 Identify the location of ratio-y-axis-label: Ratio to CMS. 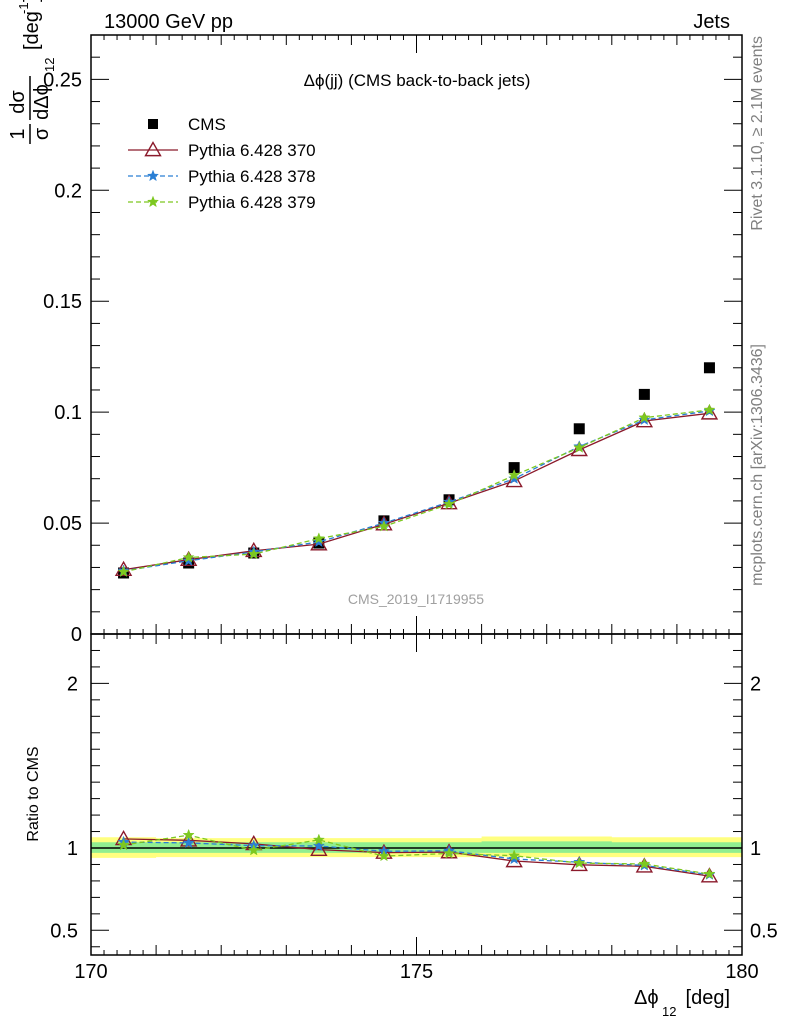
(33, 793).